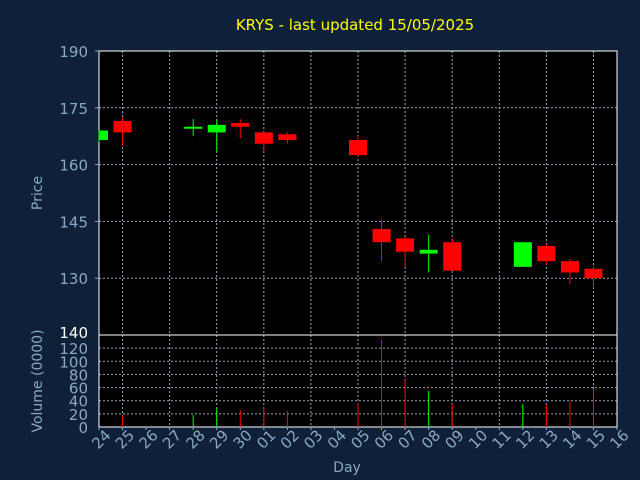 Image resolution: width=640 pixels, height=480 pixels. What do you see at coordinates (125, 439) in the screenshot?
I see `day-tick-label: 25` at bounding box center [125, 439].